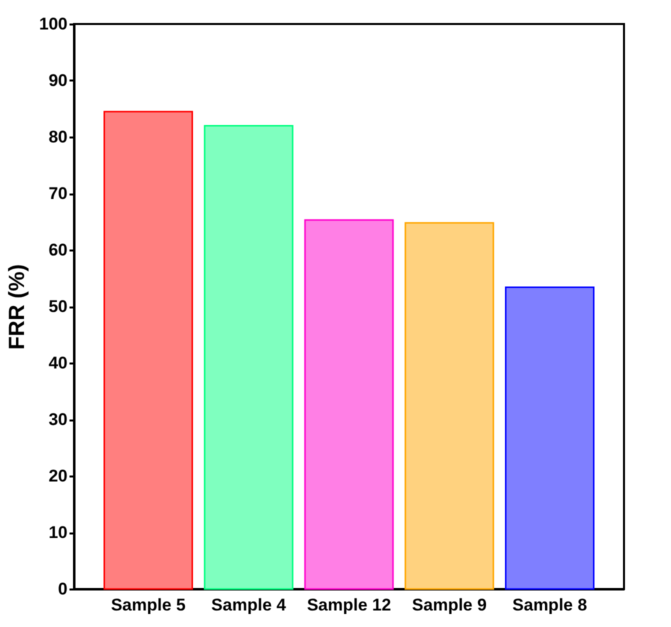 This screenshot has height=627, width=671. I want to click on x-tick-label: Sample 8, so click(550, 605).